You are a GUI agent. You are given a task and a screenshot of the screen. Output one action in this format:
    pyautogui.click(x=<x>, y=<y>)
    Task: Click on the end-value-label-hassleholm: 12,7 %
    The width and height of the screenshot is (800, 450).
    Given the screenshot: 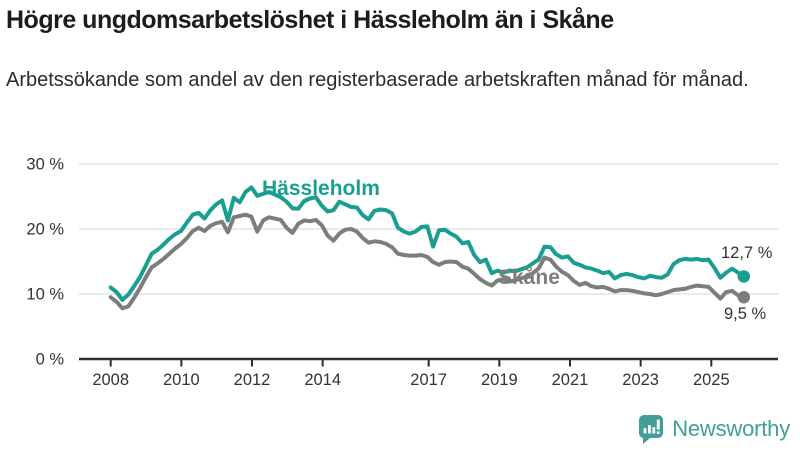 What is the action you would take?
    pyautogui.click(x=747, y=253)
    